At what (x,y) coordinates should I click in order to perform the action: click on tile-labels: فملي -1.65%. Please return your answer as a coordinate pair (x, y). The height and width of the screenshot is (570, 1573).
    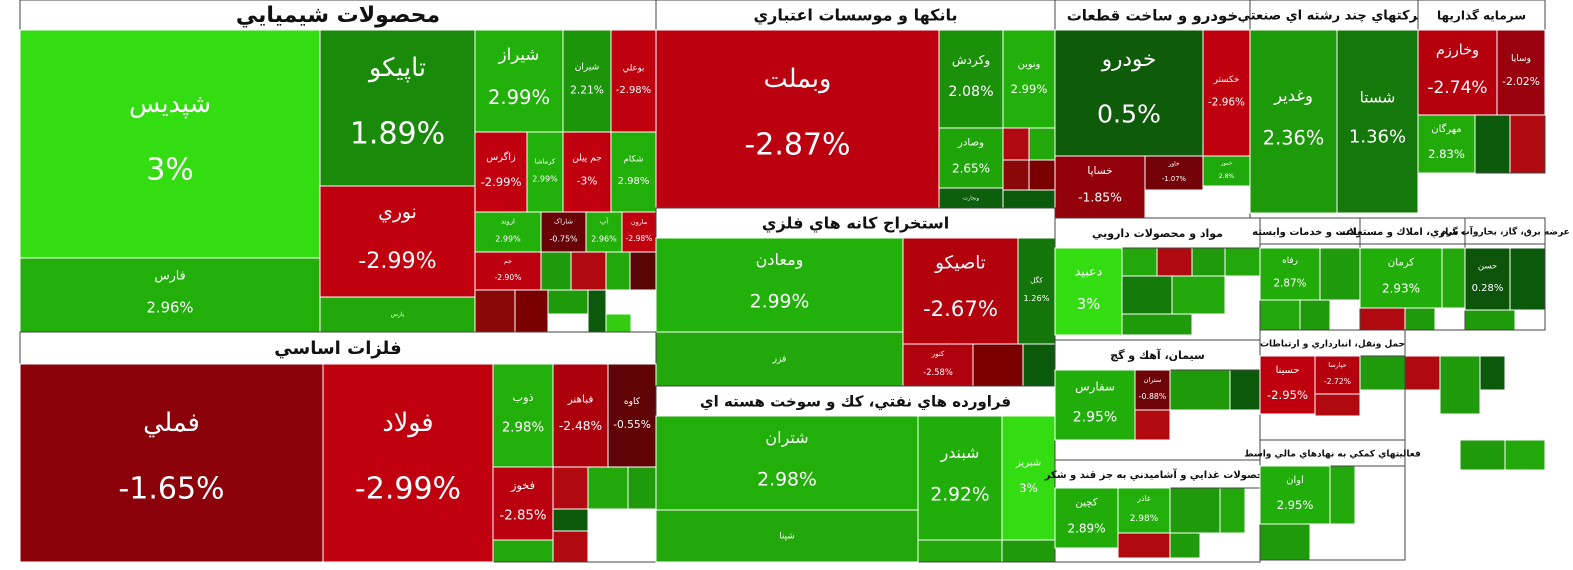
    Looking at the image, I should click on (171, 457).